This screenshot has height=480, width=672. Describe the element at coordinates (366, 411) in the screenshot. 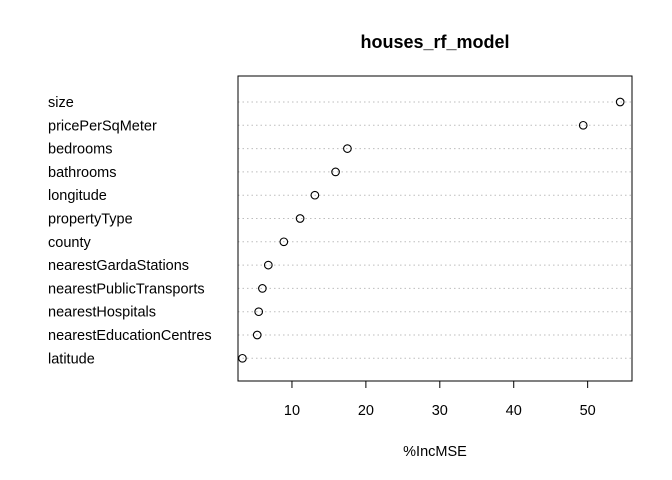

I see `x-tick-label: 20` at that location.